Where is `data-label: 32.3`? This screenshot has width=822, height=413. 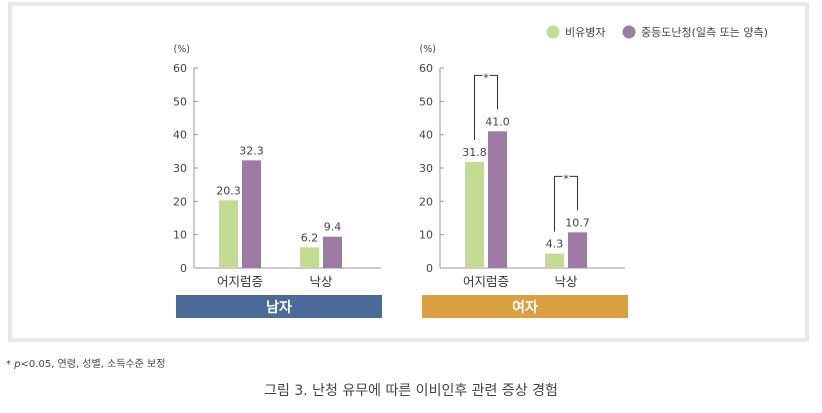 data-label: 32.3 is located at coordinates (251, 150).